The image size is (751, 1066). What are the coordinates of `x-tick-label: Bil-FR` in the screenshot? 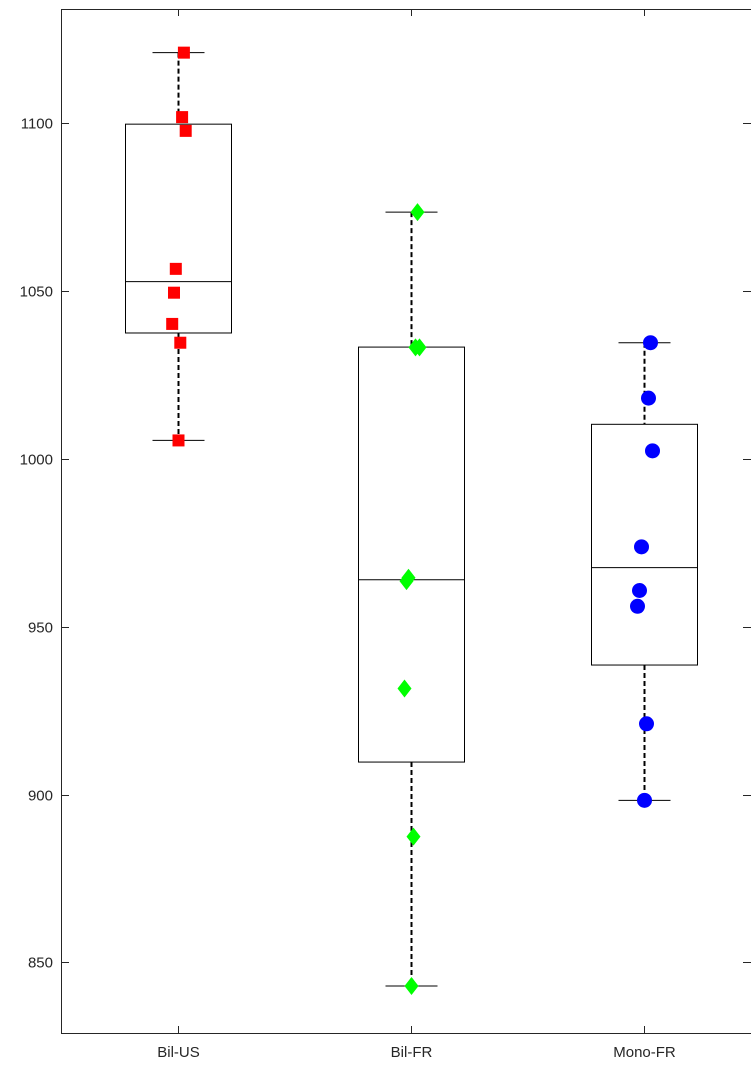 It's located at (412, 1052).